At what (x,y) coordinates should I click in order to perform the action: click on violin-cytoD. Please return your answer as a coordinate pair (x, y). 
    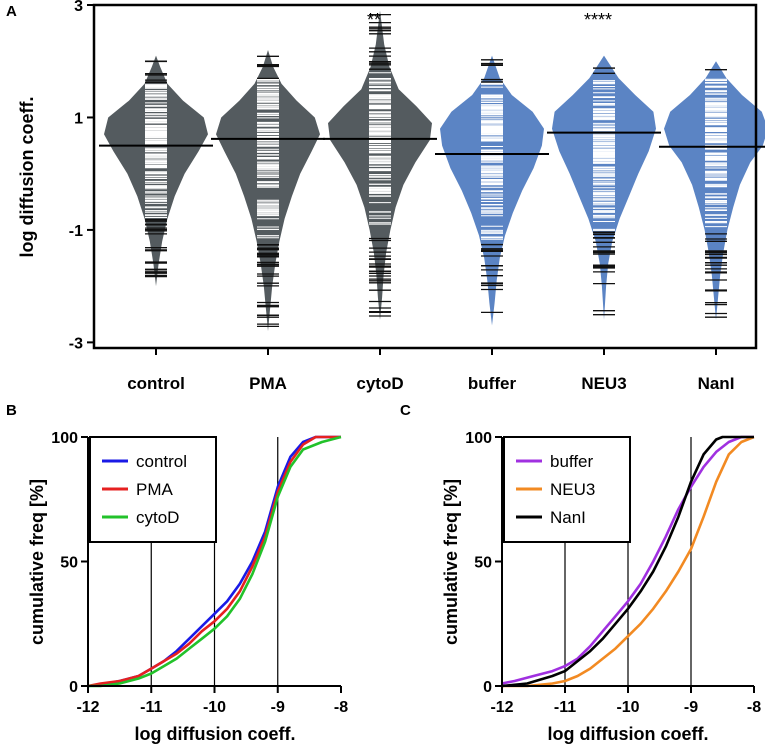
    Looking at the image, I should click on (380, 165).